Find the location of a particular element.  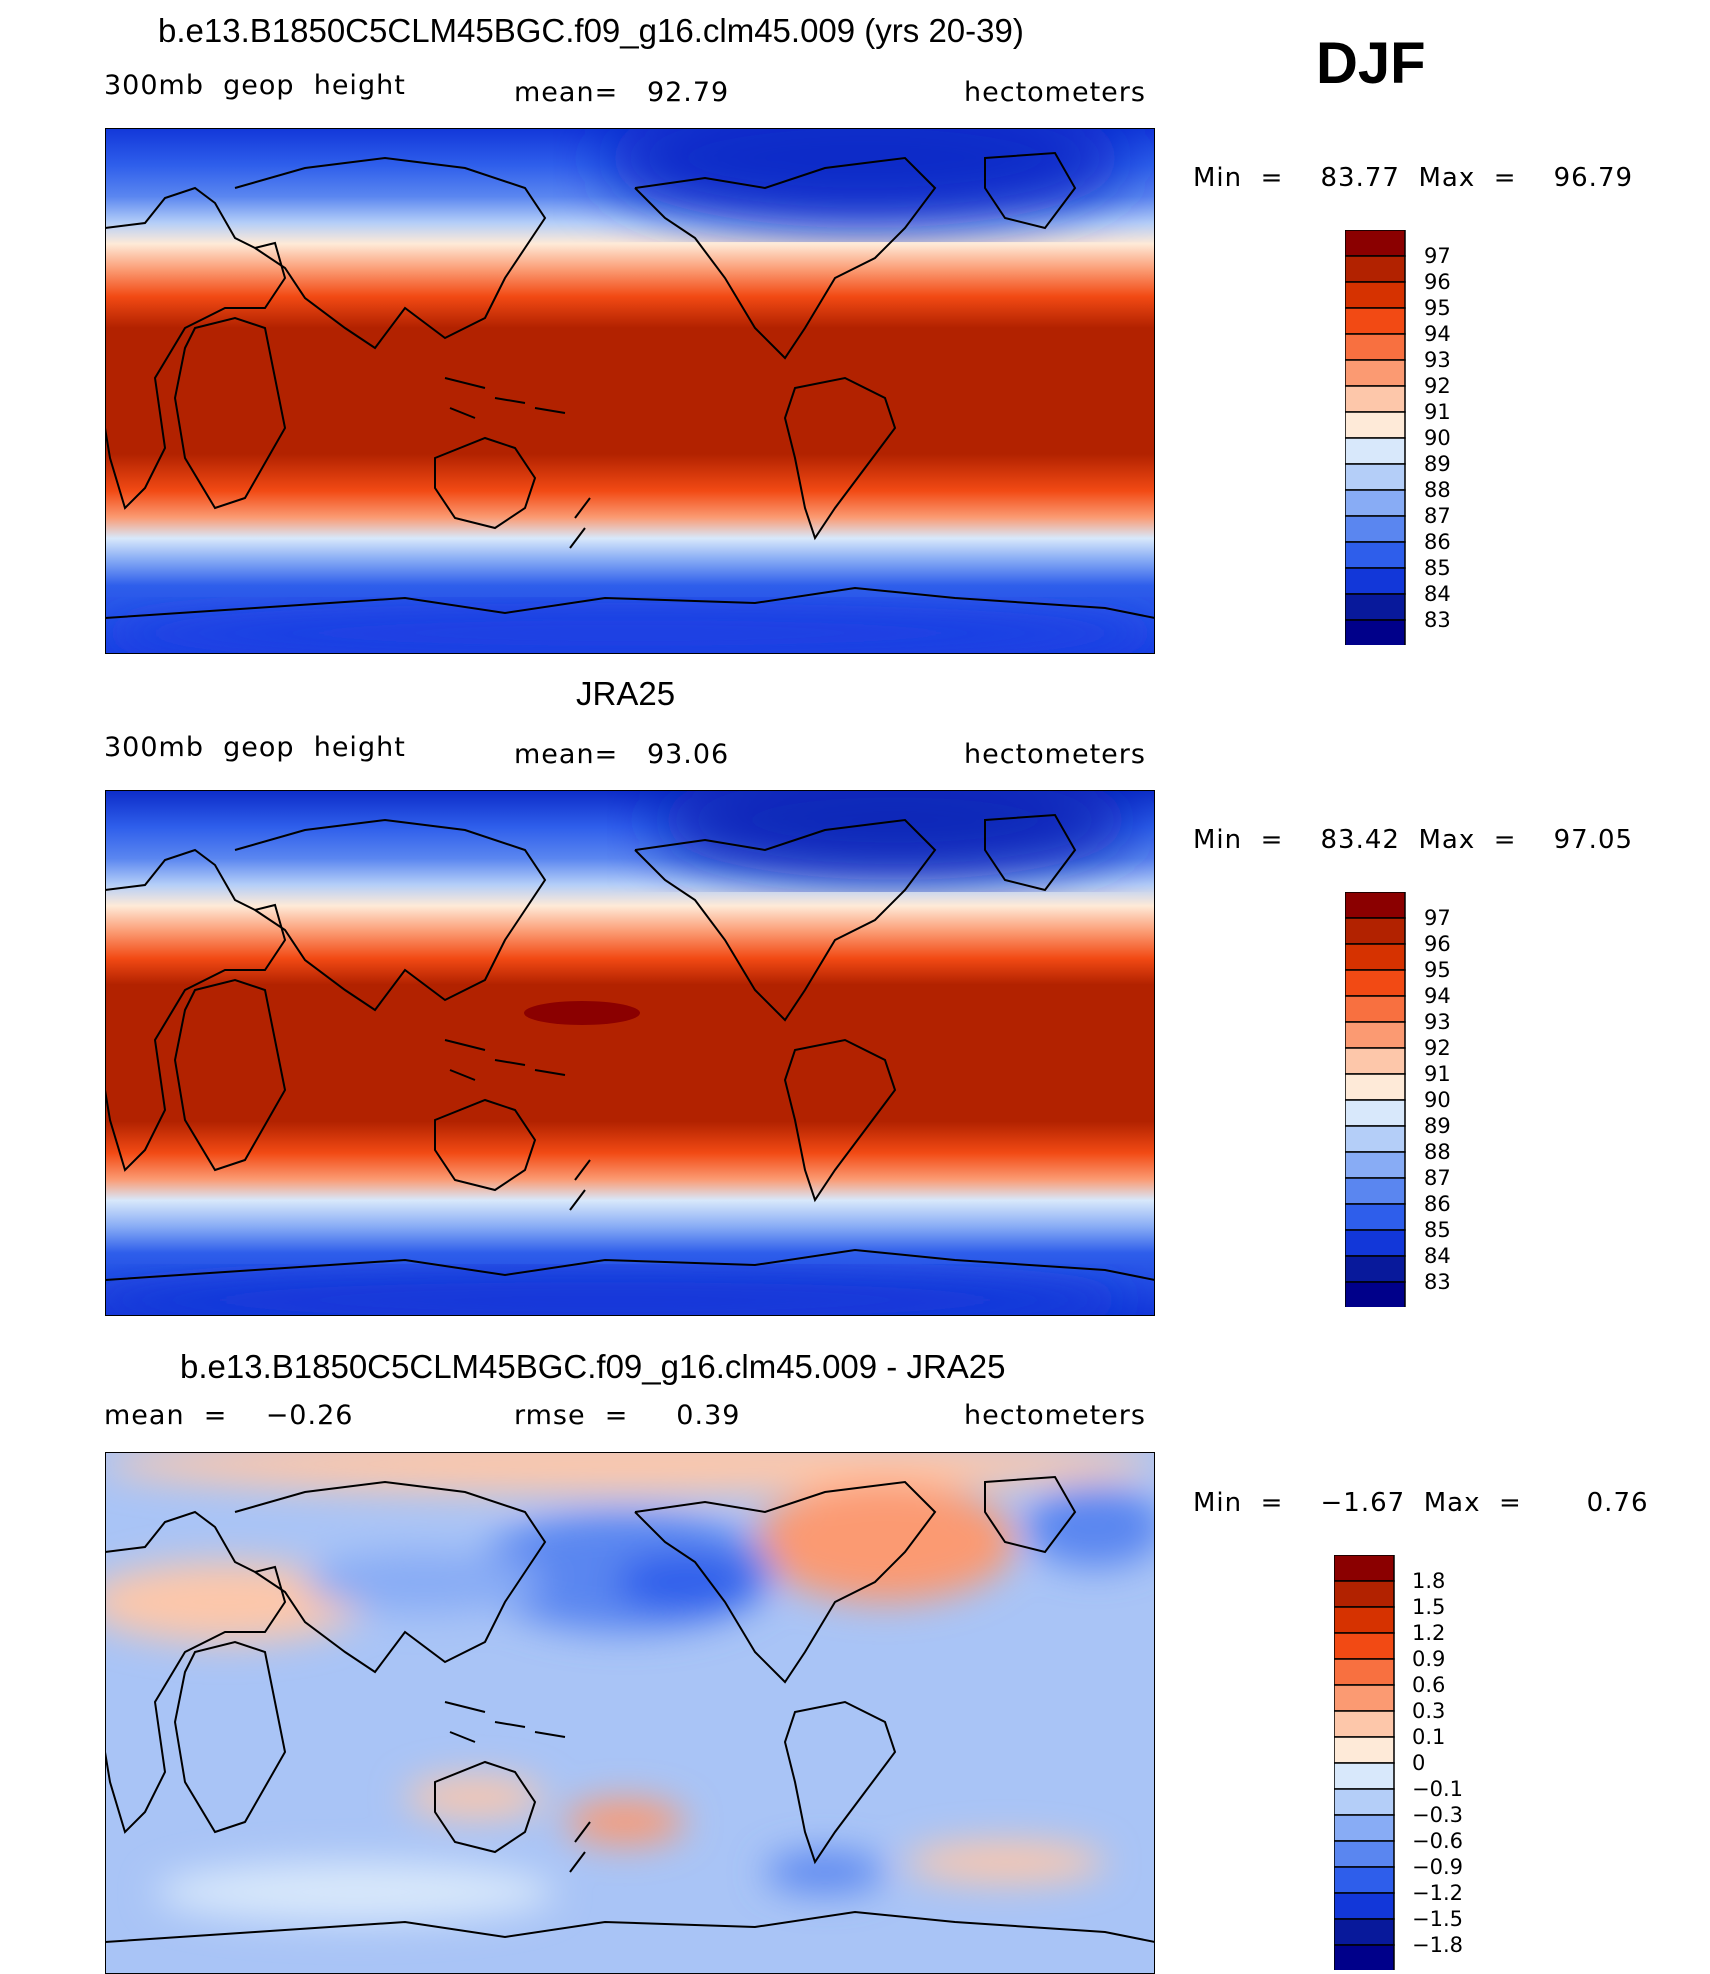

colorbar-tick-label: 0 is located at coordinates (1419, 1763).